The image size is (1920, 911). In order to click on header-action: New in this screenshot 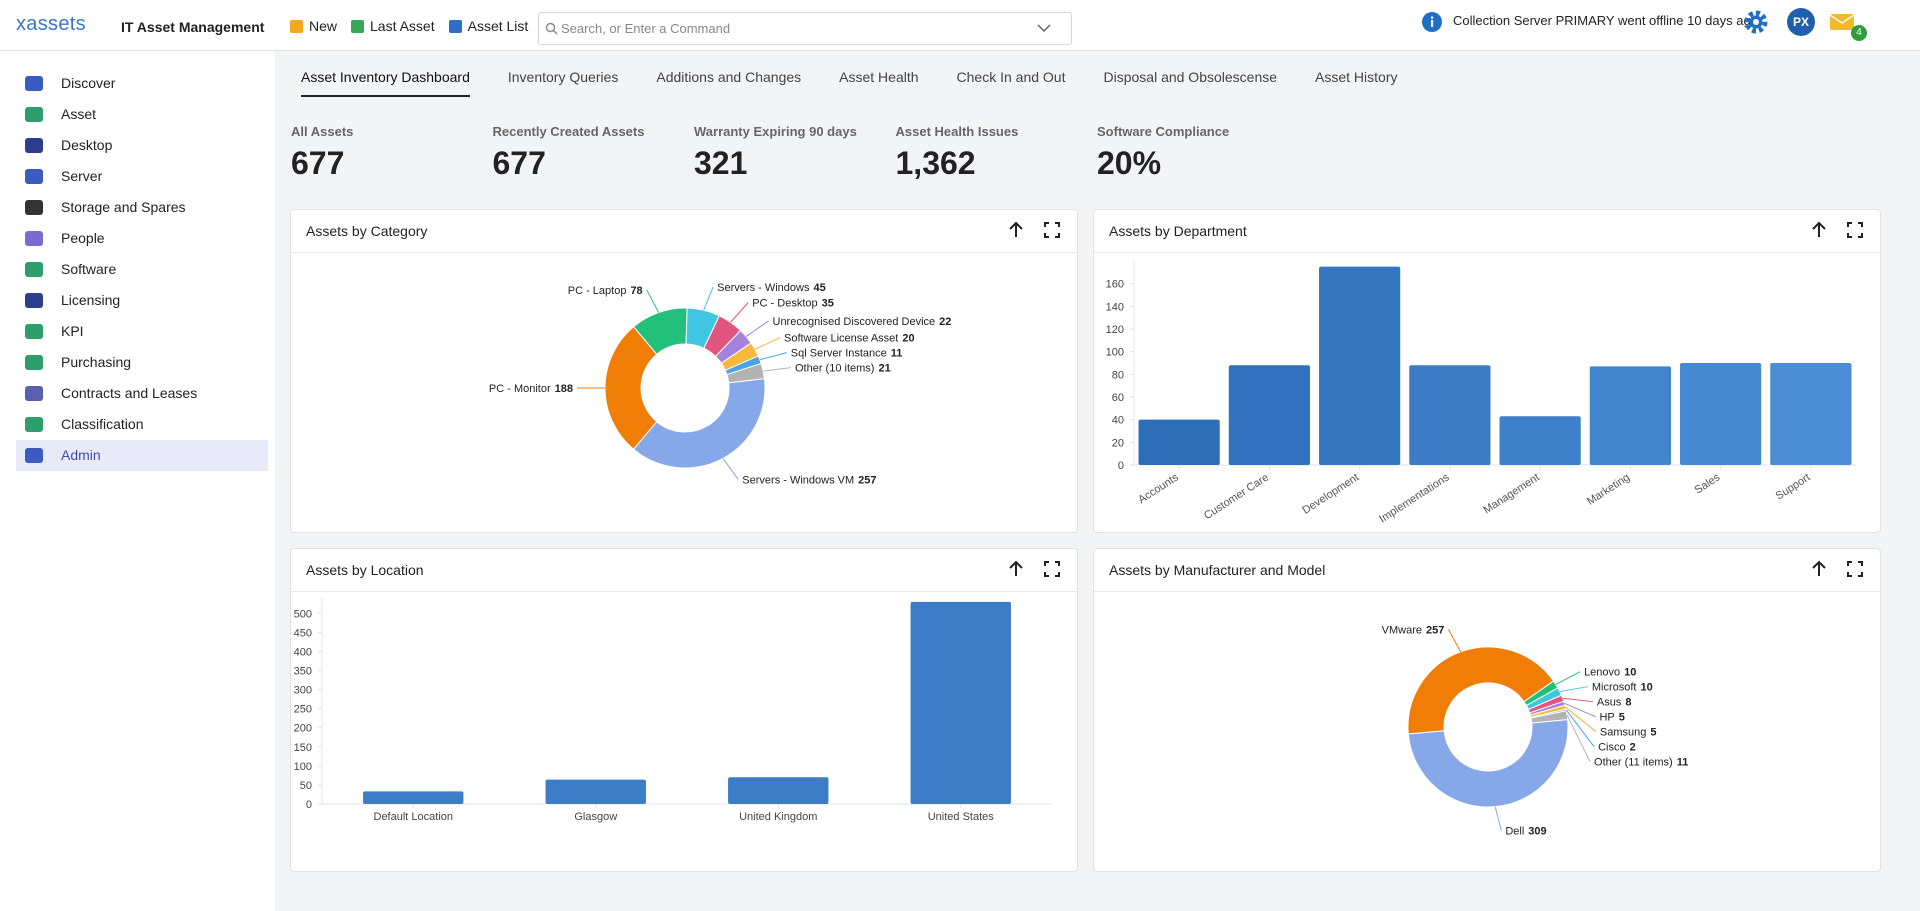, I will do `click(313, 26)`.